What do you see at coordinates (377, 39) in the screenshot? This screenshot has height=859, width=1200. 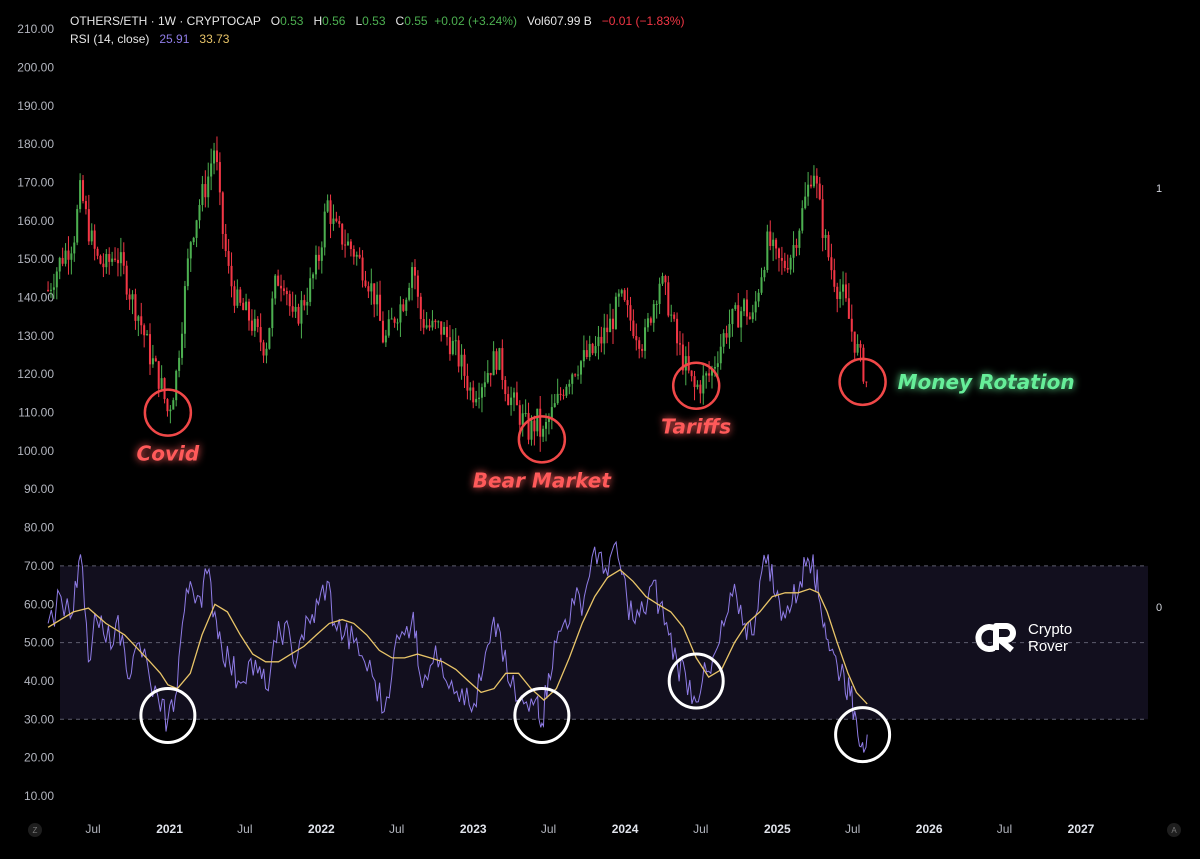 I see `legend-row-rsi: RSI (14, close) 25.91 33.73` at bounding box center [377, 39].